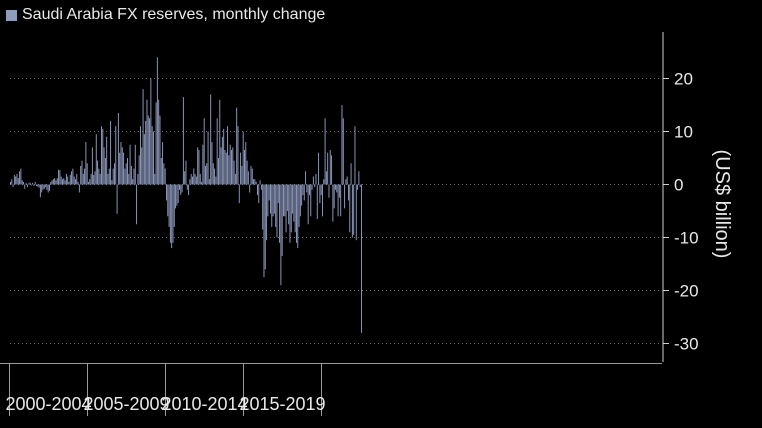 The height and width of the screenshot is (428, 762). I want to click on y-tick-label: 20, so click(683, 79).